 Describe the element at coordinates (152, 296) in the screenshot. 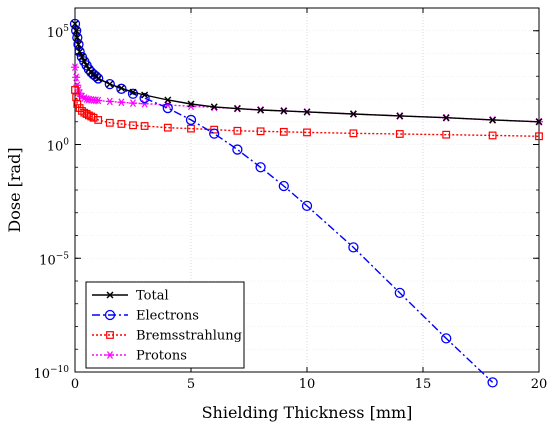

I see `legend-label: Total` at that location.